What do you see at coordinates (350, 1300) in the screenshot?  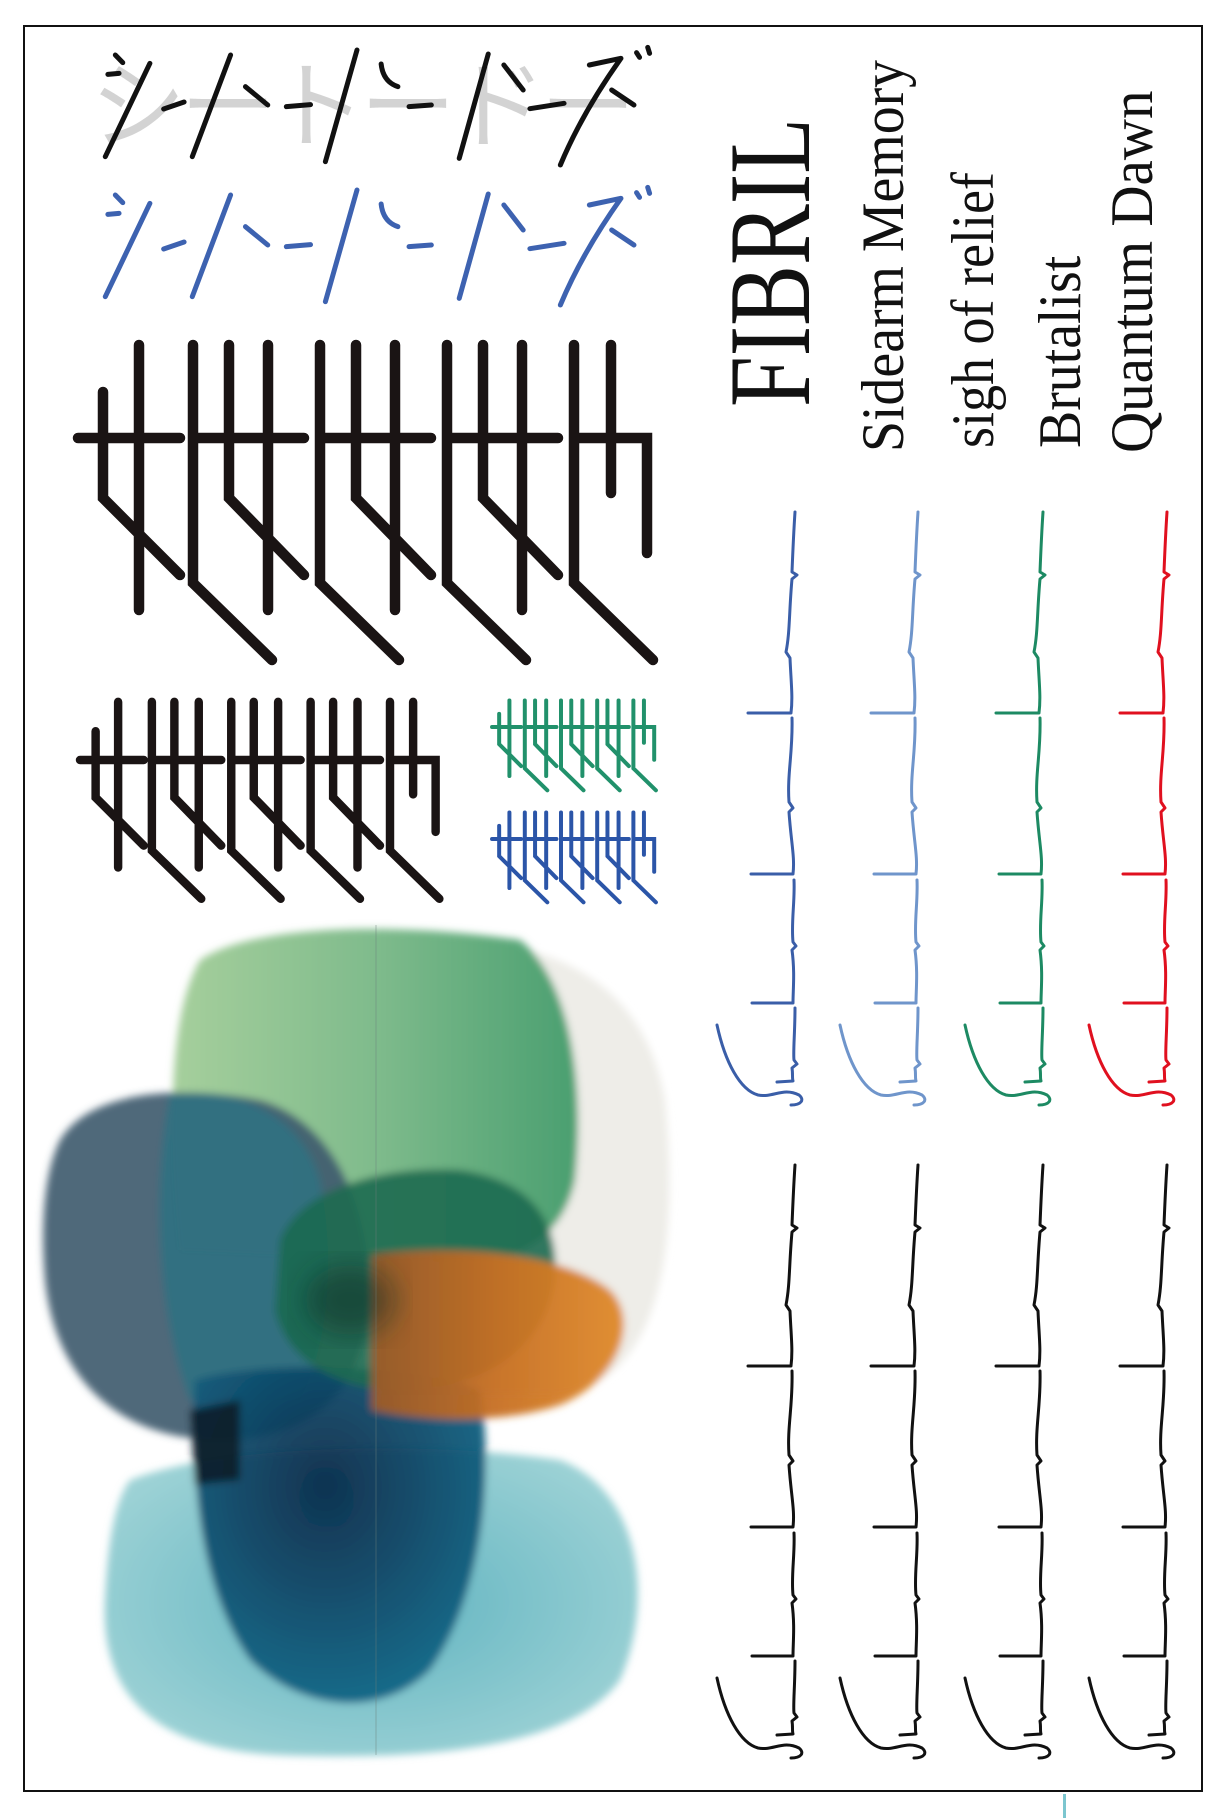 I see `dark-core` at bounding box center [350, 1300].